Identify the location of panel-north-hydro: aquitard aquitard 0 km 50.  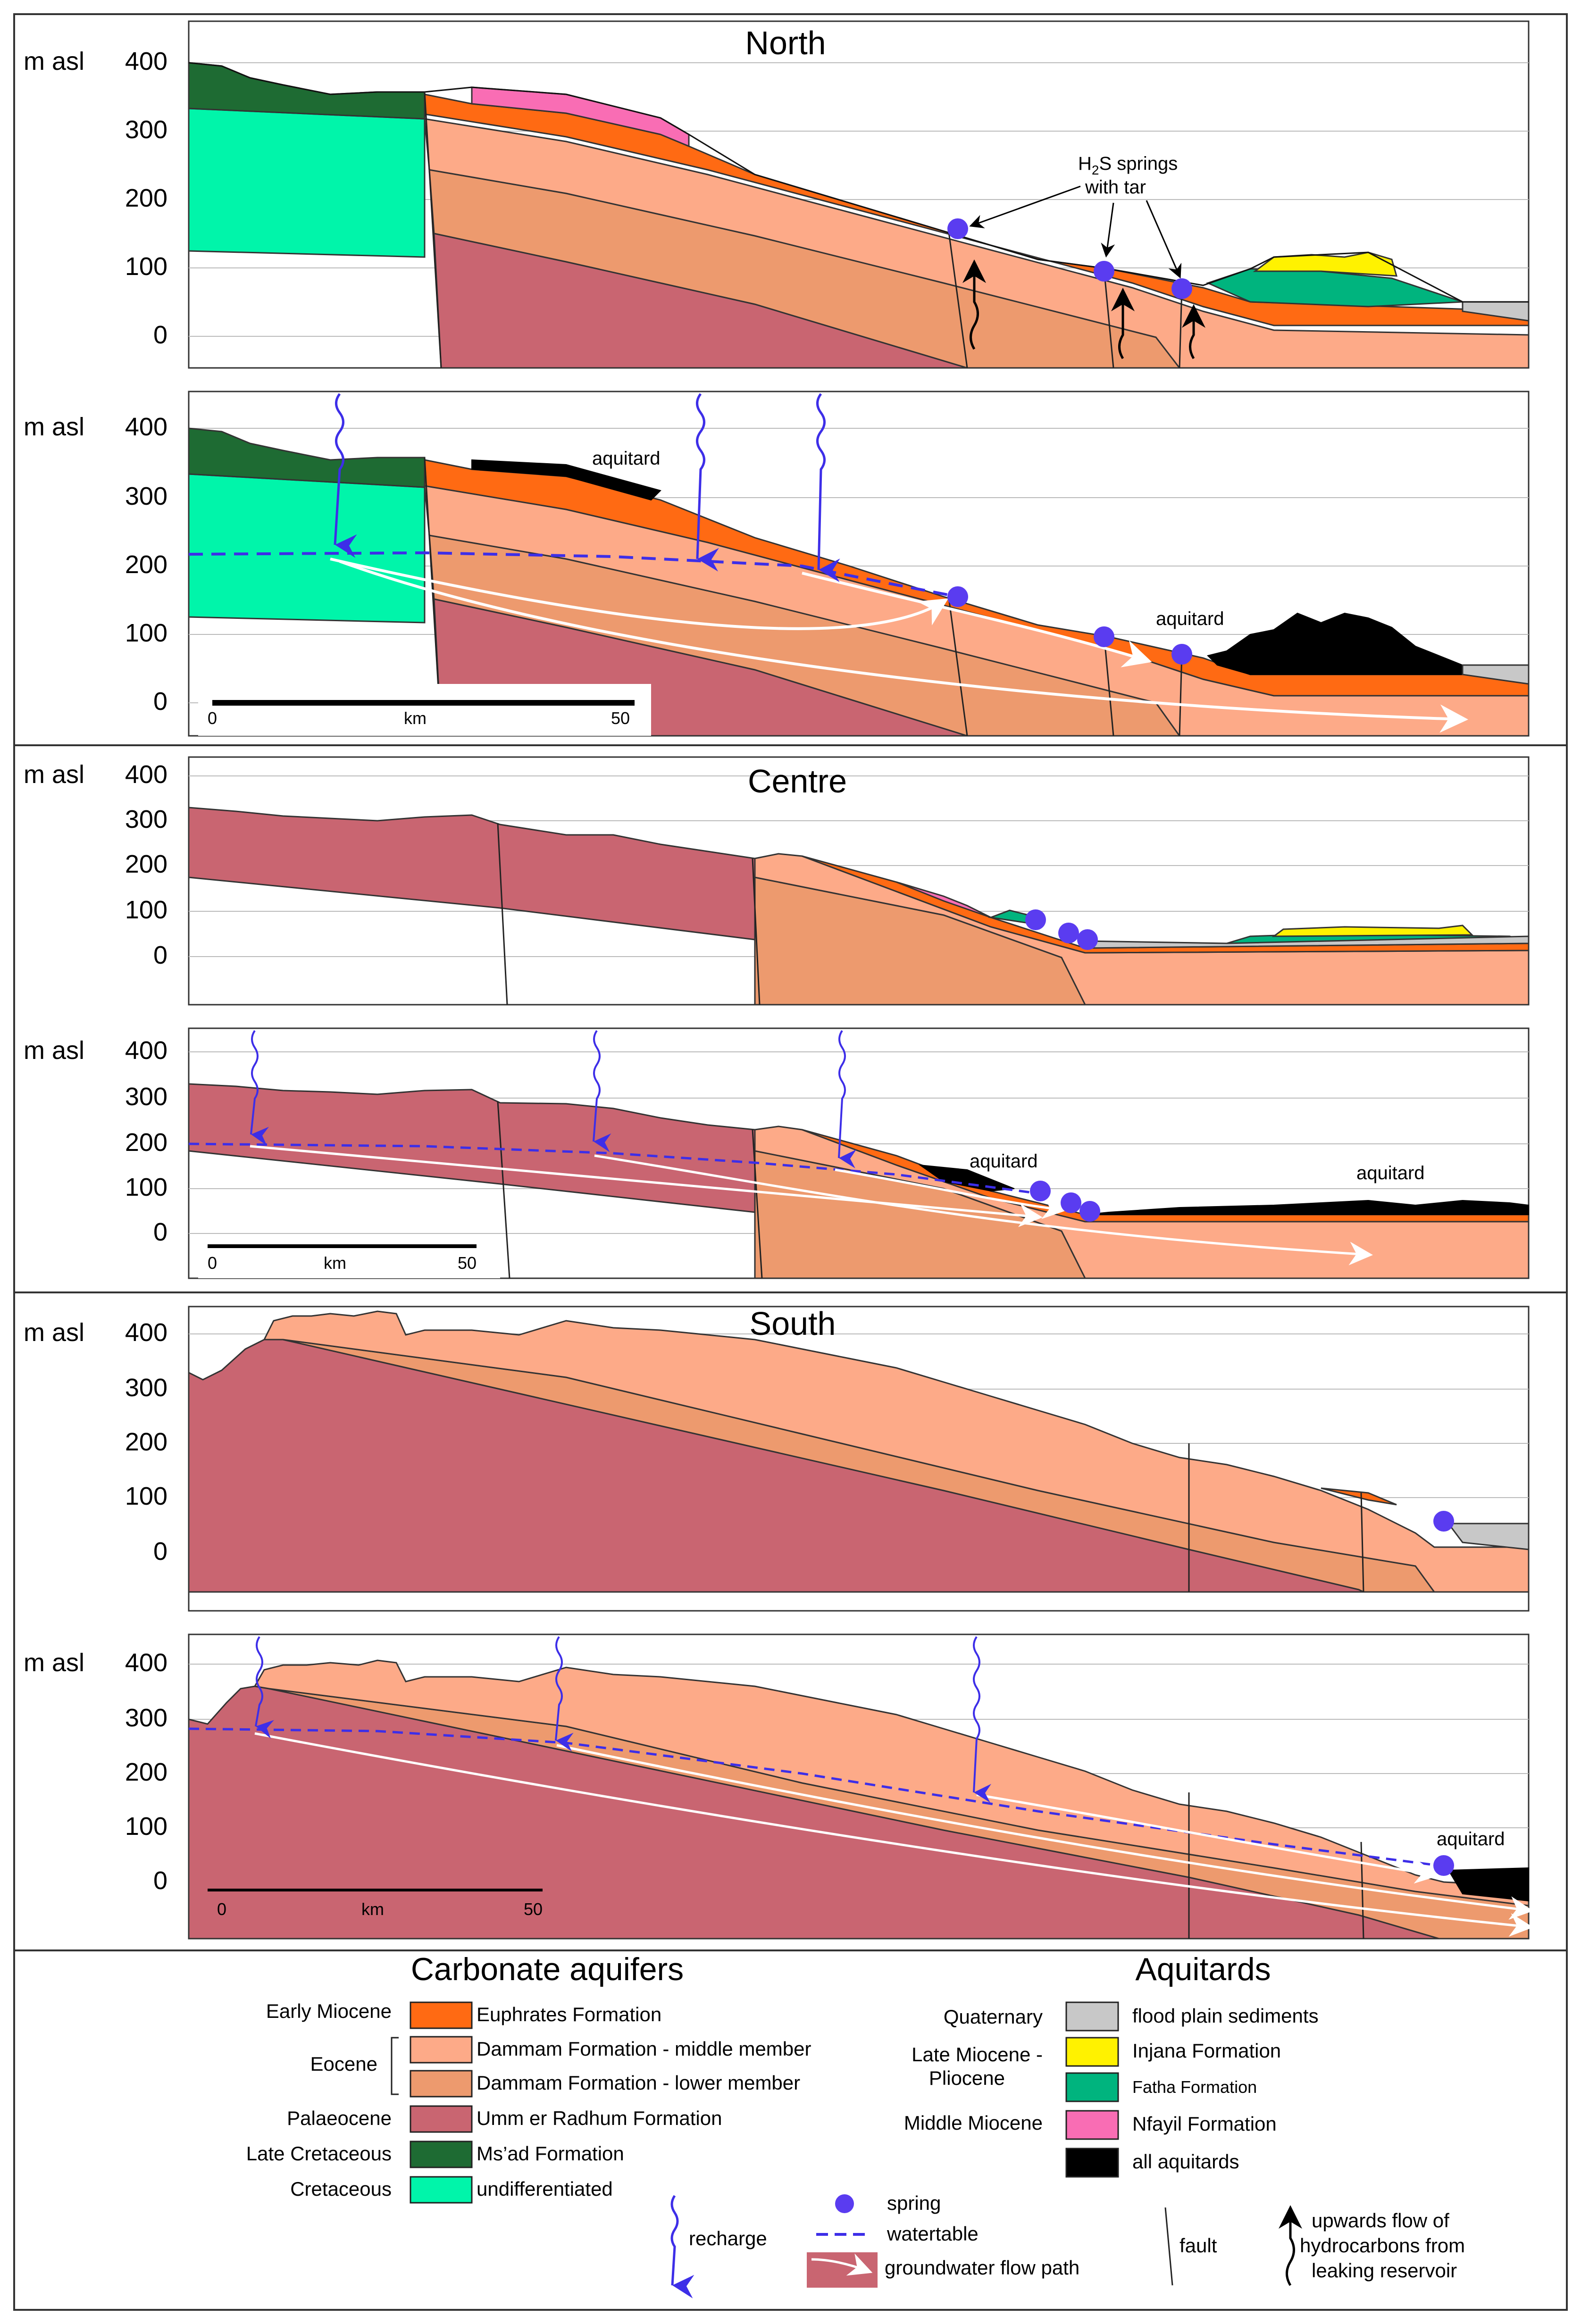
(859, 564).